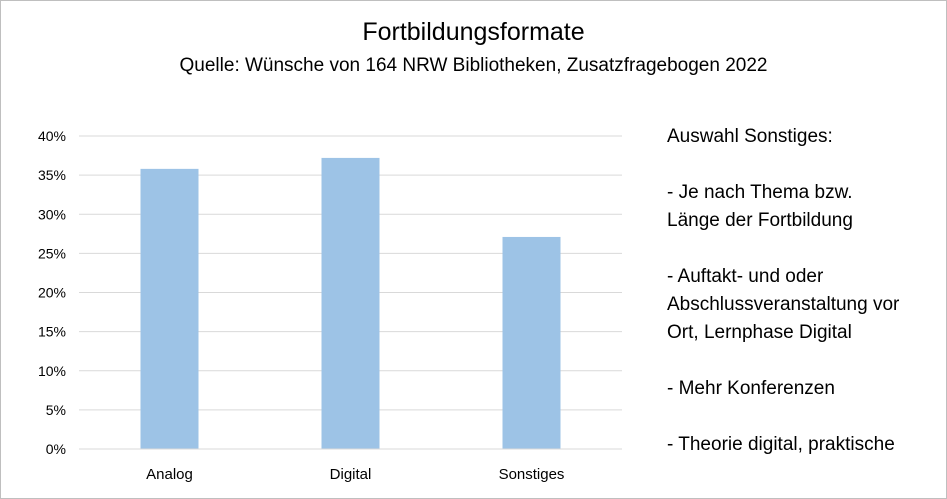 The width and height of the screenshot is (947, 499). I want to click on y-tick-label: 20%, so click(52, 293).